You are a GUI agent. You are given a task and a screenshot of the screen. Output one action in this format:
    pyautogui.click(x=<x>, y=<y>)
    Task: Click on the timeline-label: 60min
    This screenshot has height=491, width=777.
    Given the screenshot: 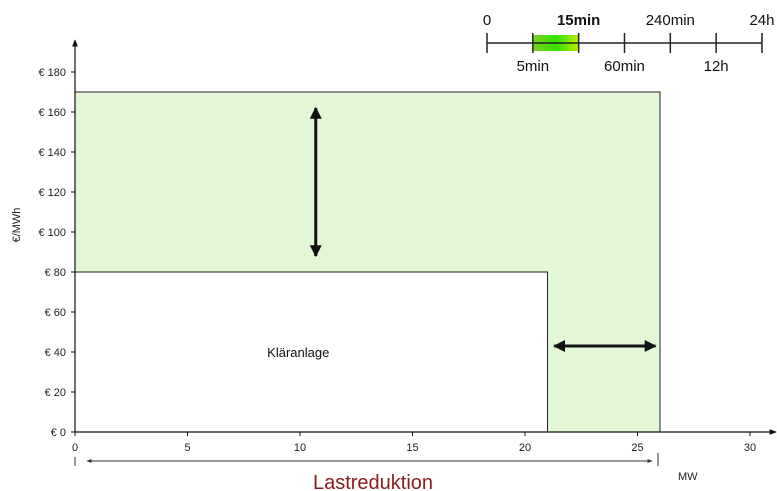 What is the action you would take?
    pyautogui.click(x=624, y=66)
    